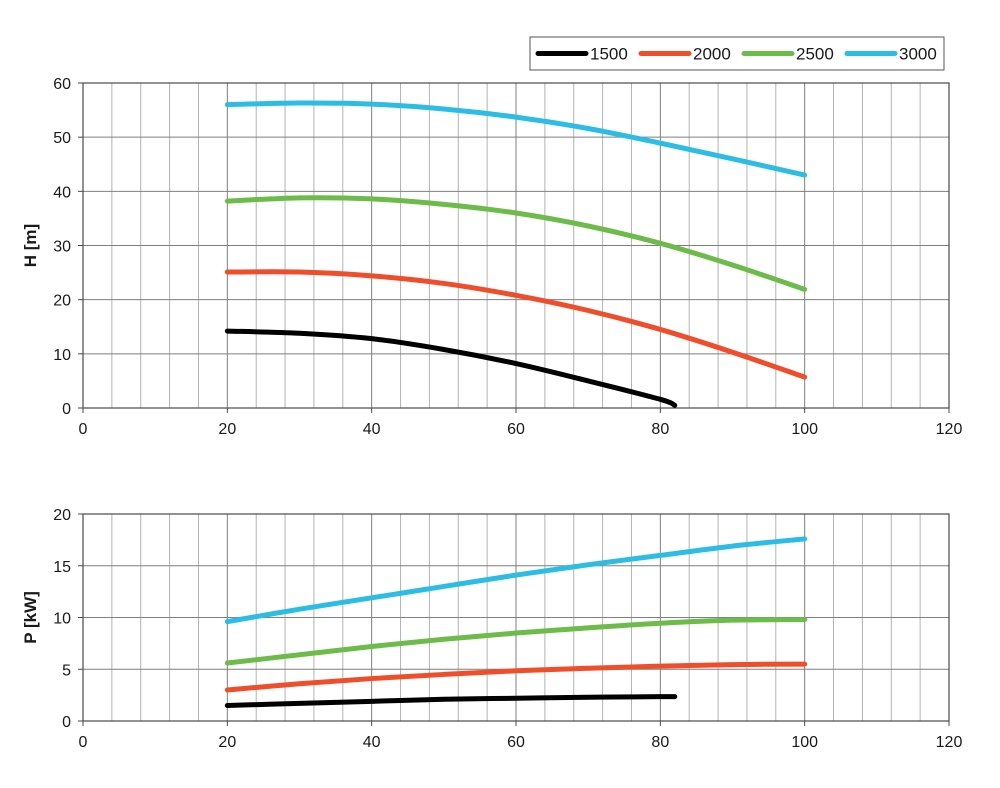  I want to click on power-x-tick-label: 80, so click(660, 742).